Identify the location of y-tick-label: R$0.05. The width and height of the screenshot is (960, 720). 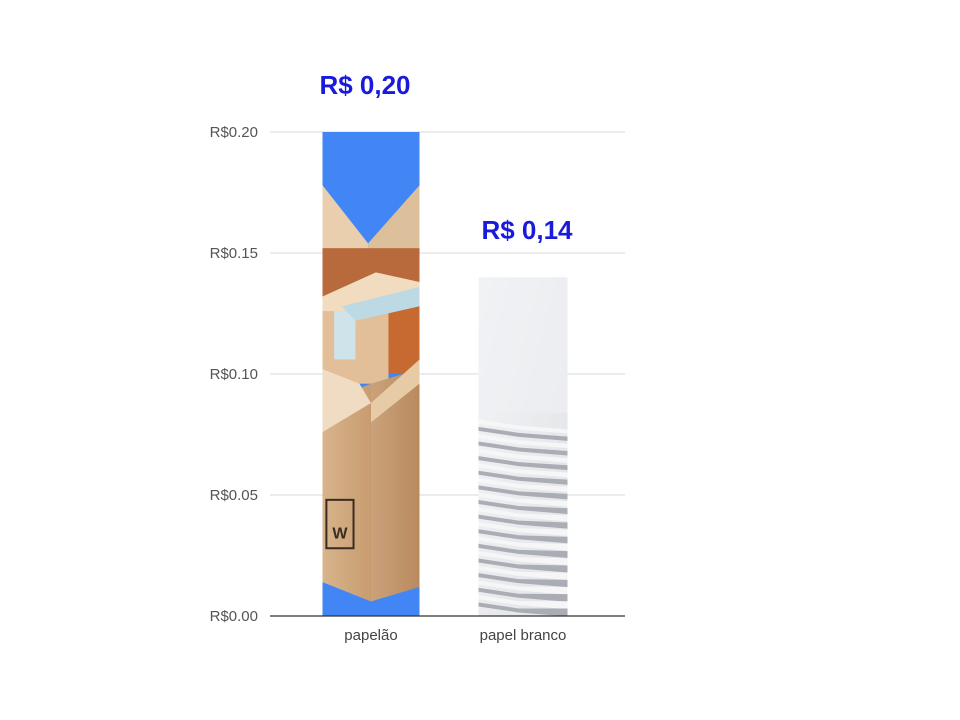
(234, 495).